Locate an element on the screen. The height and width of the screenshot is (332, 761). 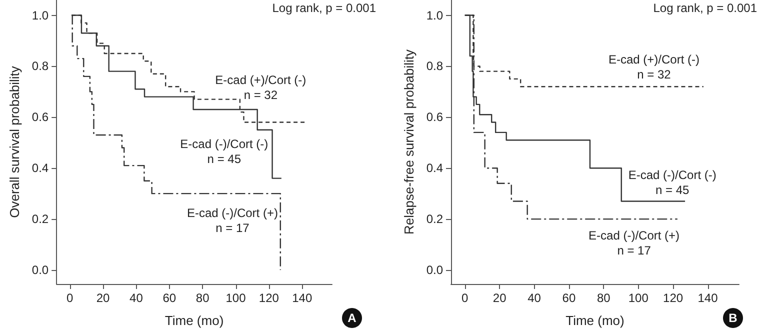
text: B is located at coordinates (733, 318).